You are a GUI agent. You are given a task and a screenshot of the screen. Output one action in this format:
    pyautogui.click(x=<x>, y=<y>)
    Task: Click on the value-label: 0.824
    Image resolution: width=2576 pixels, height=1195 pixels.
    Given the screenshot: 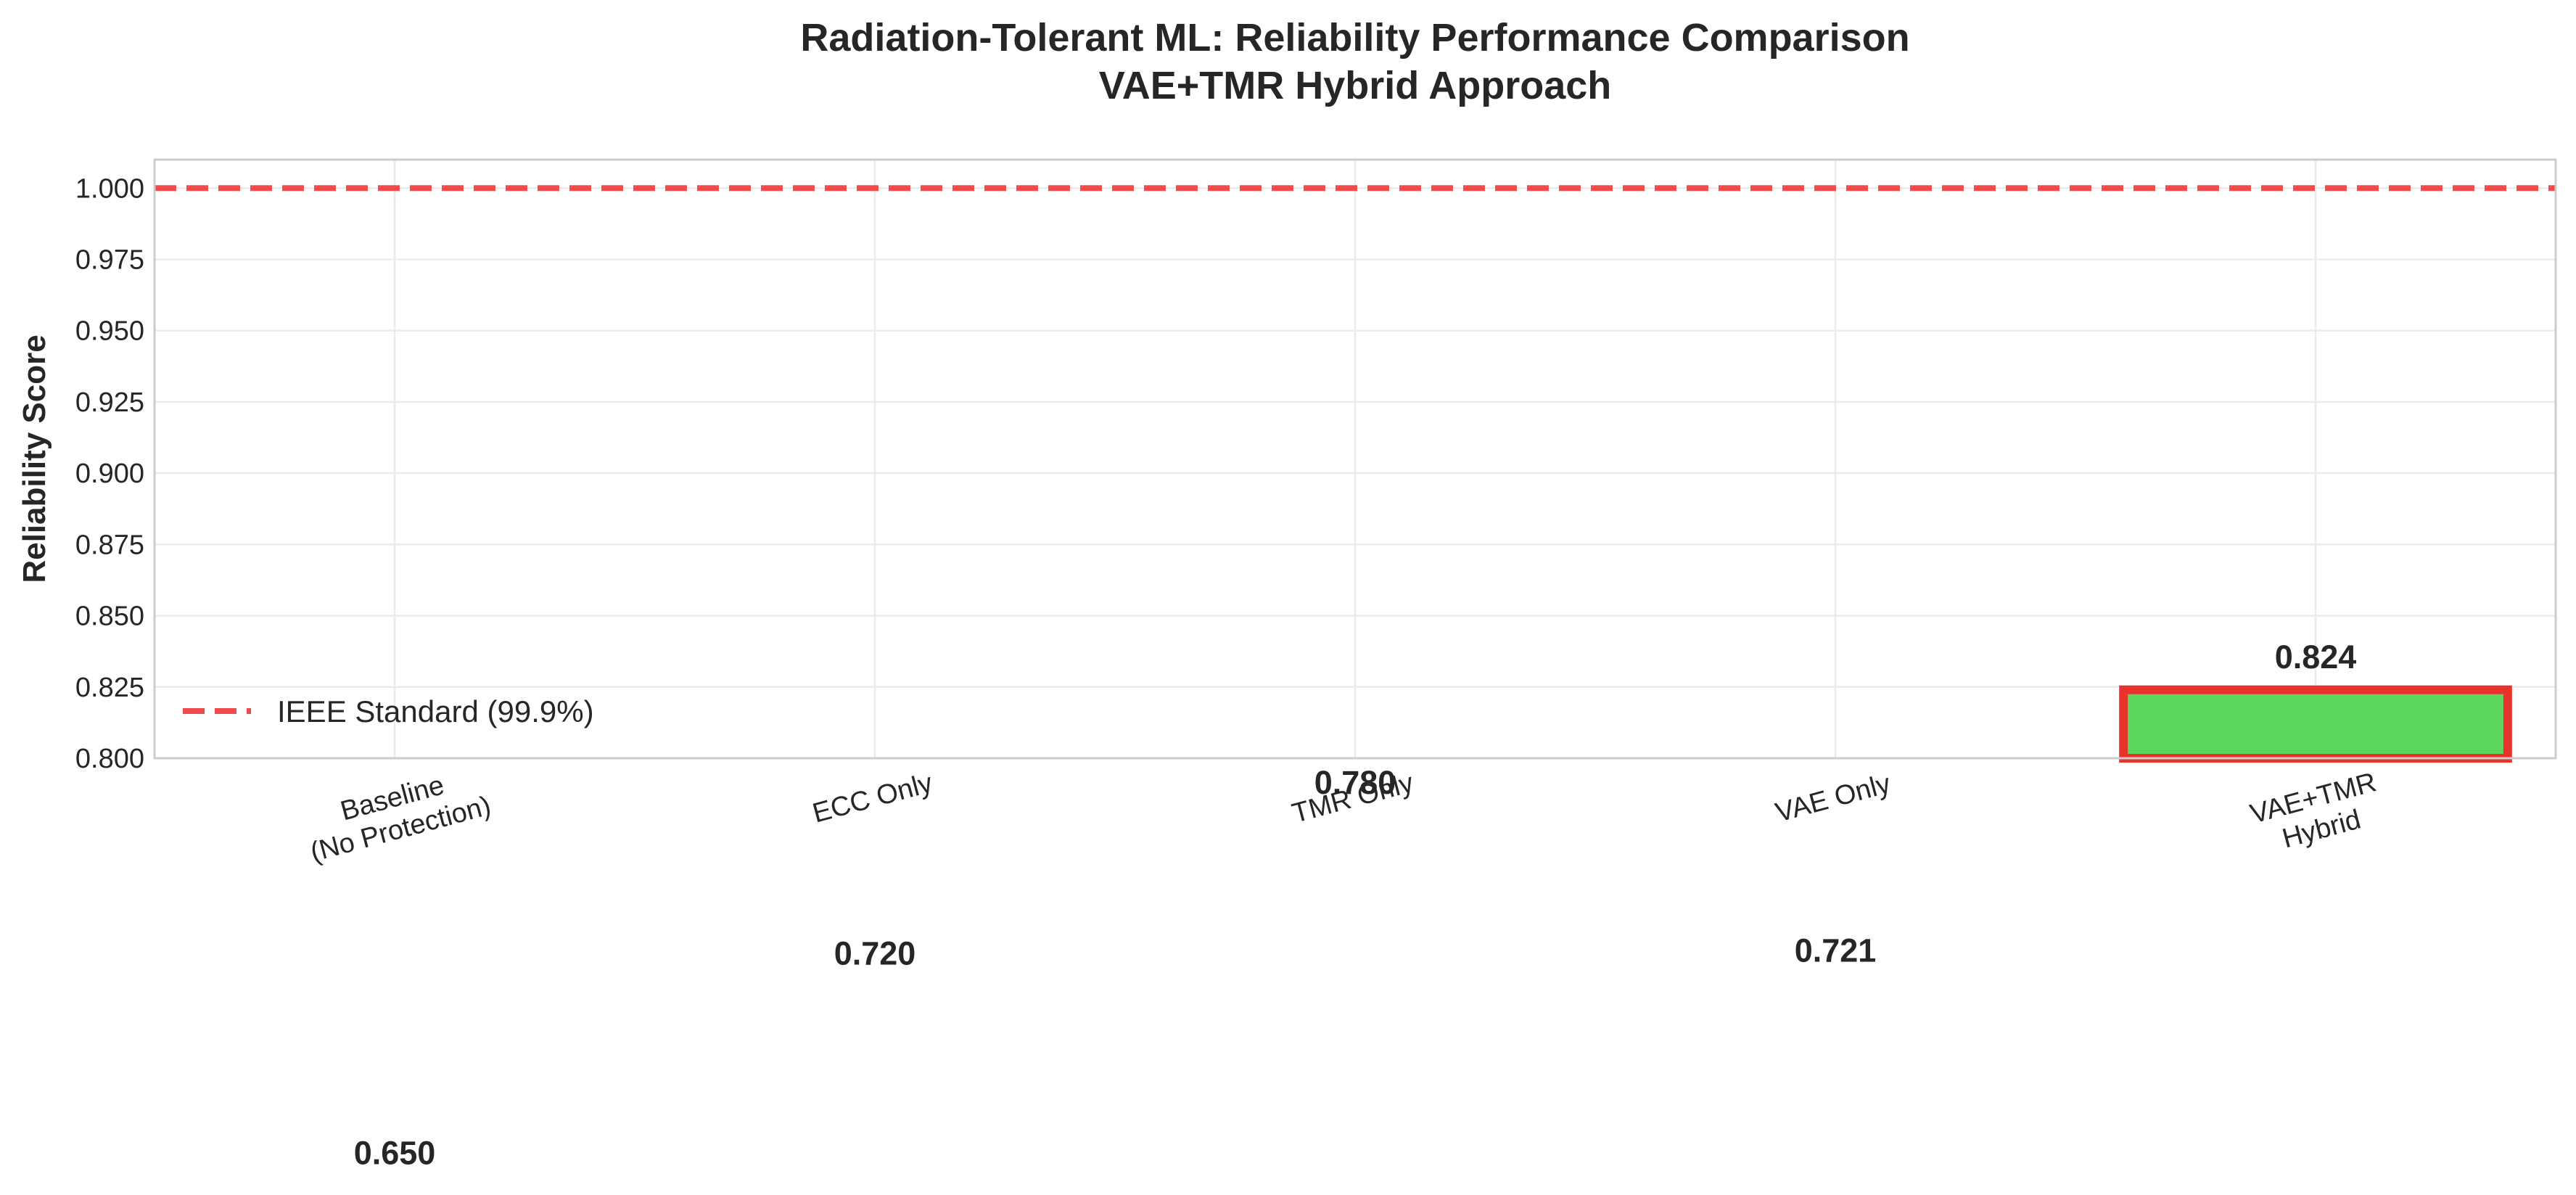 What is the action you would take?
    pyautogui.click(x=2316, y=656)
    